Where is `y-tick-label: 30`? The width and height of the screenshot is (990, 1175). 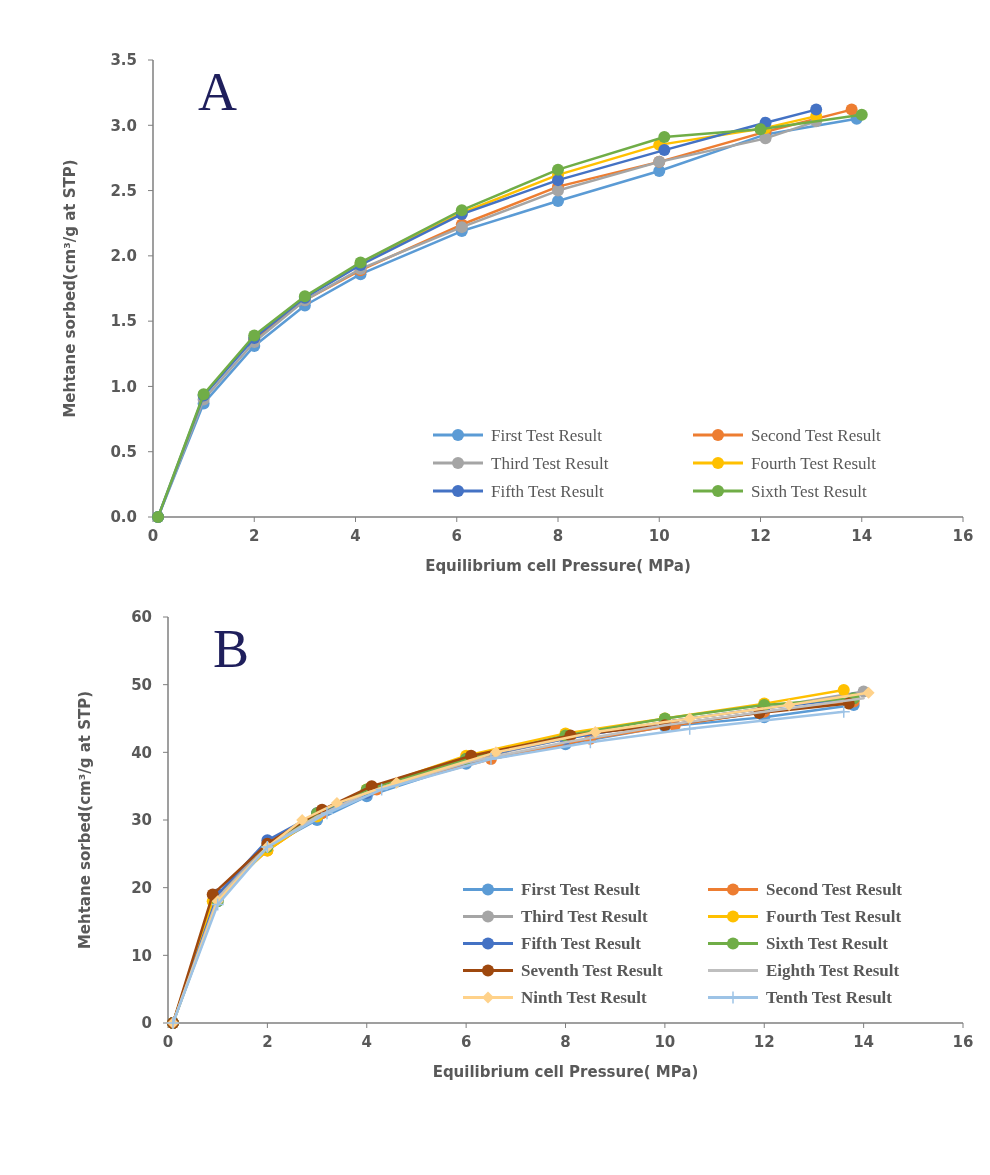 y-tick-label: 30 is located at coordinates (141, 820).